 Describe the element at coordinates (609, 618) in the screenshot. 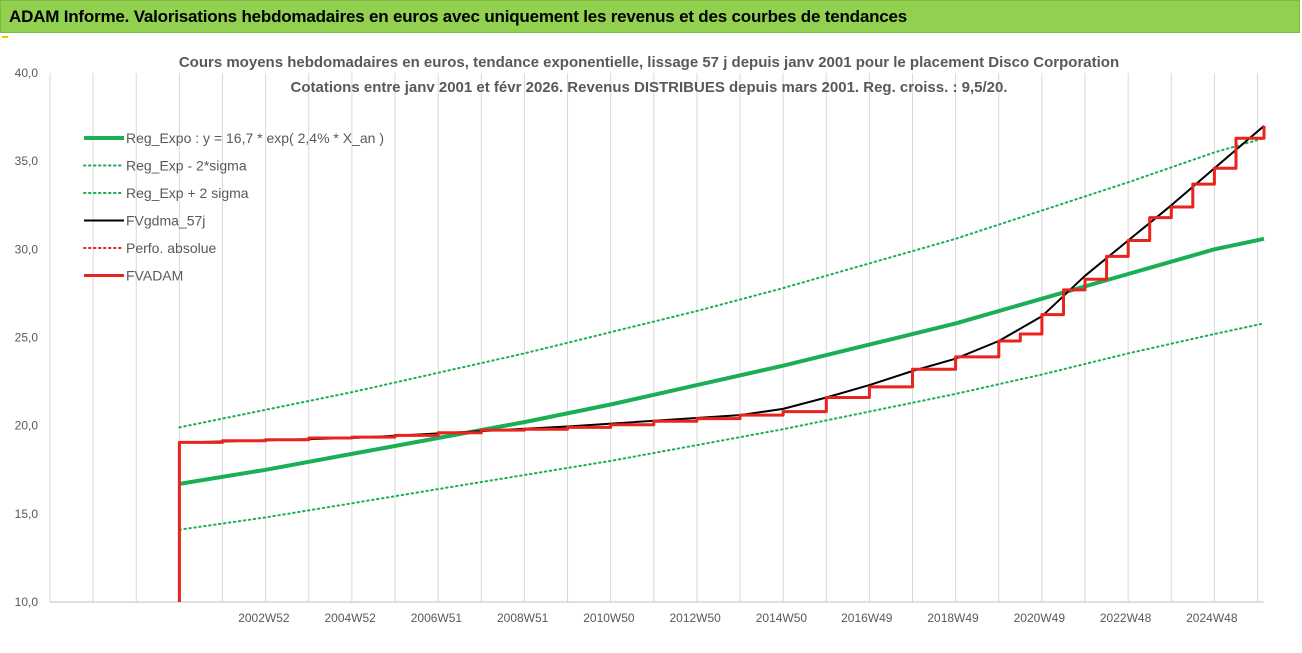

I see `x-tick-label: 2010W50` at that location.